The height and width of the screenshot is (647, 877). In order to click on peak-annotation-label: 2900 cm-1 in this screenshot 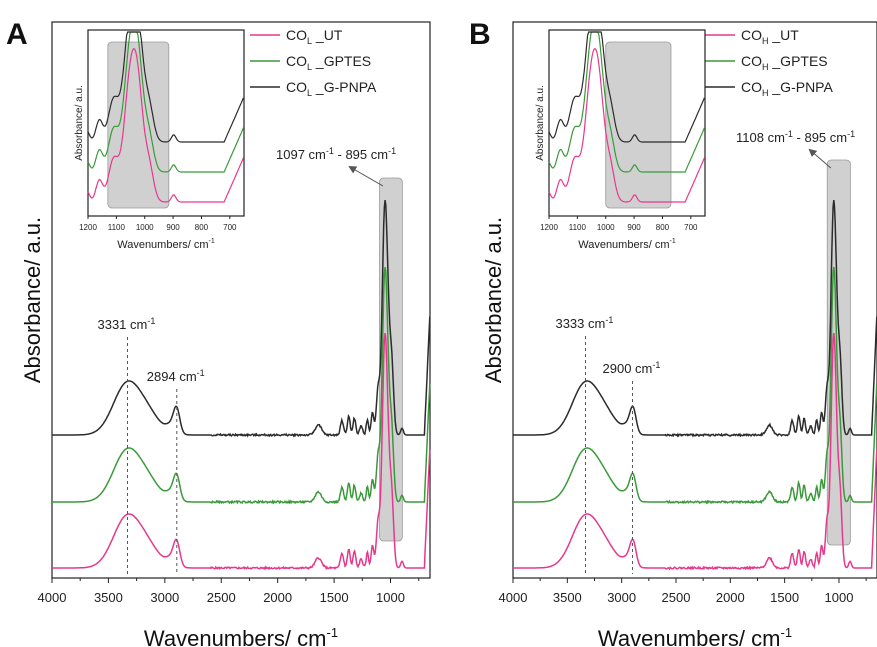, I will do `click(632, 368)`.